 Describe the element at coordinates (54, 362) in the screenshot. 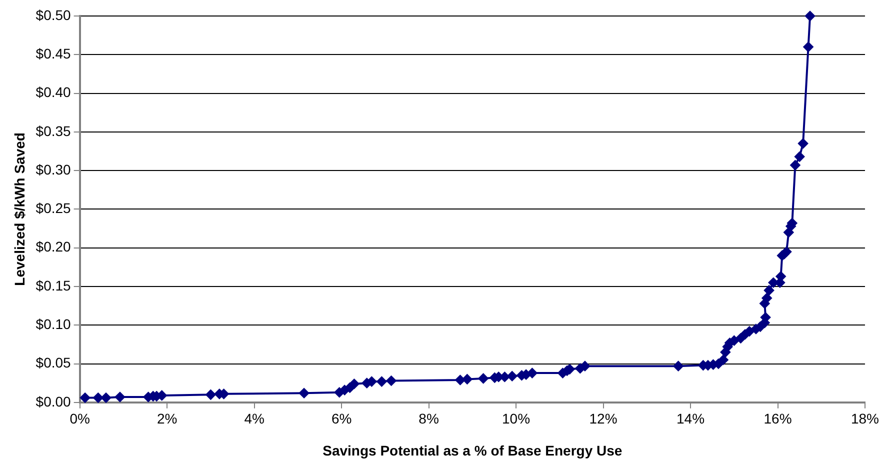

I see `y-tick-label: $0.05` at that location.